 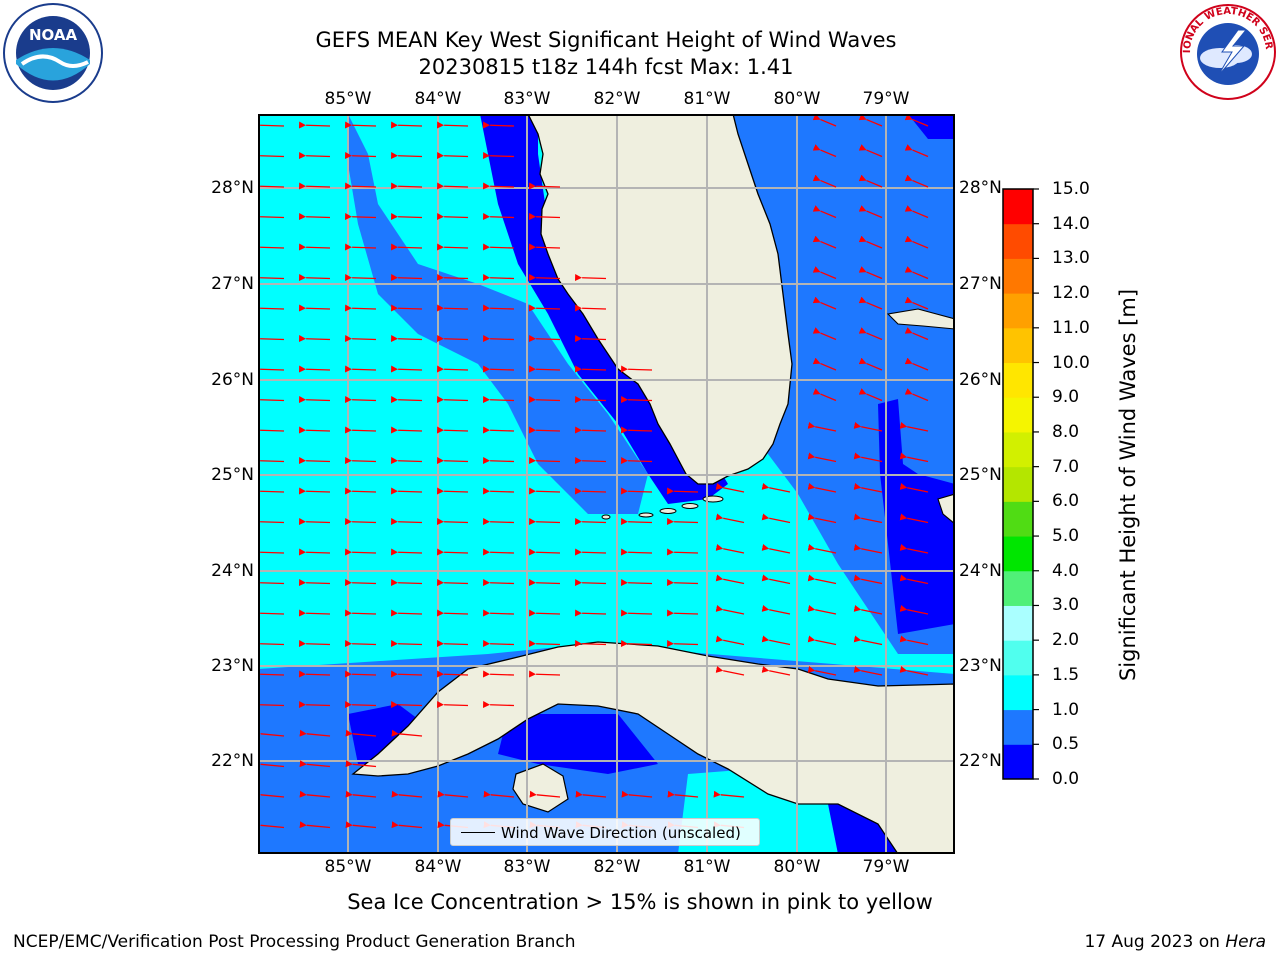 What do you see at coordinates (617, 99) in the screenshot?
I see `lon-tick-top-82w: 82°W` at bounding box center [617, 99].